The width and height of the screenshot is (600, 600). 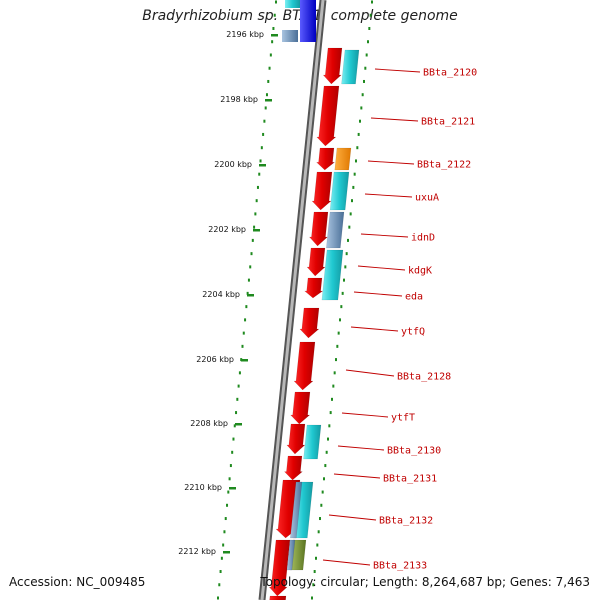 I want to click on gene-label: uxuA, so click(x=427, y=198).